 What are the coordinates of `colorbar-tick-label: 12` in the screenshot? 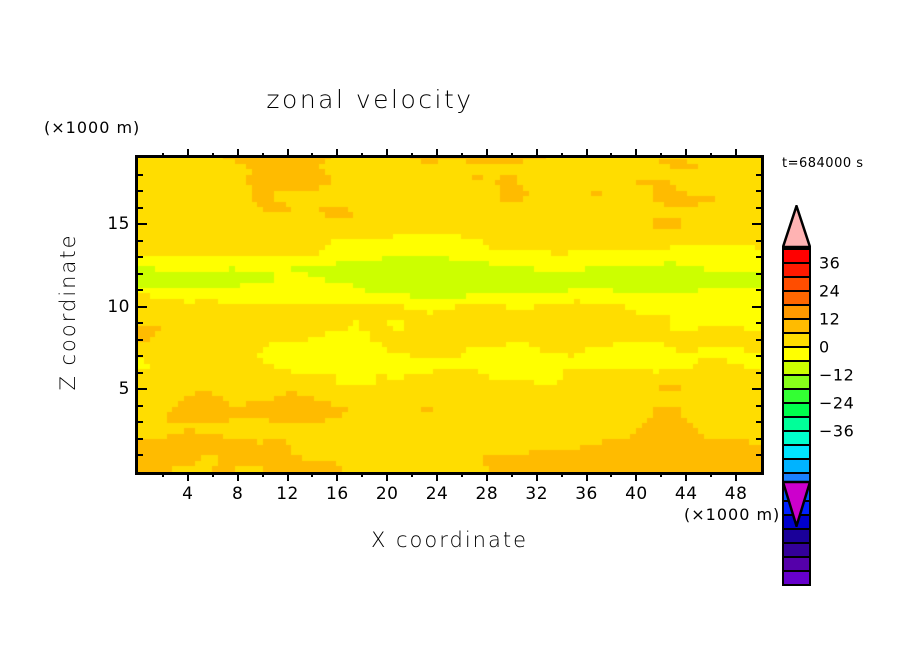 It's located at (830, 319).